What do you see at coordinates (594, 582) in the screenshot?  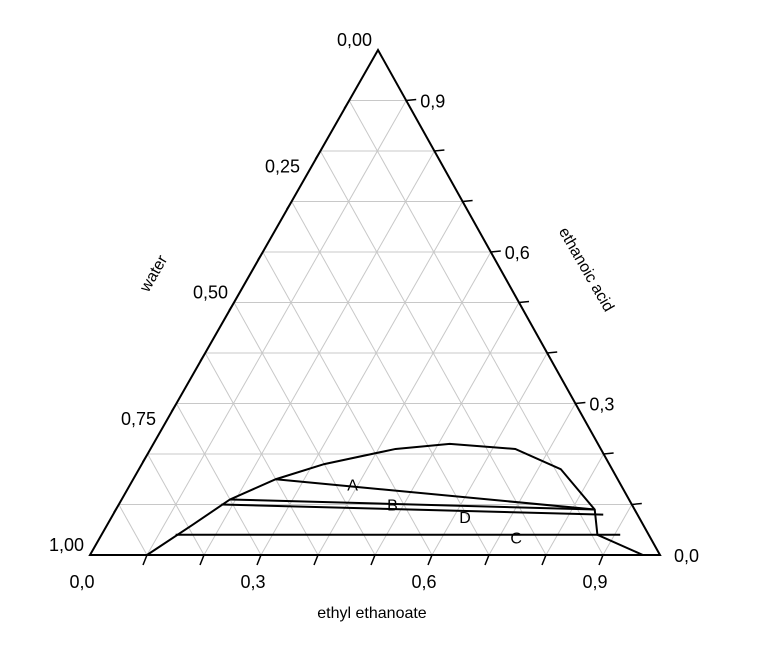 I see `bottom-tick-label: 0,9` at bounding box center [594, 582].